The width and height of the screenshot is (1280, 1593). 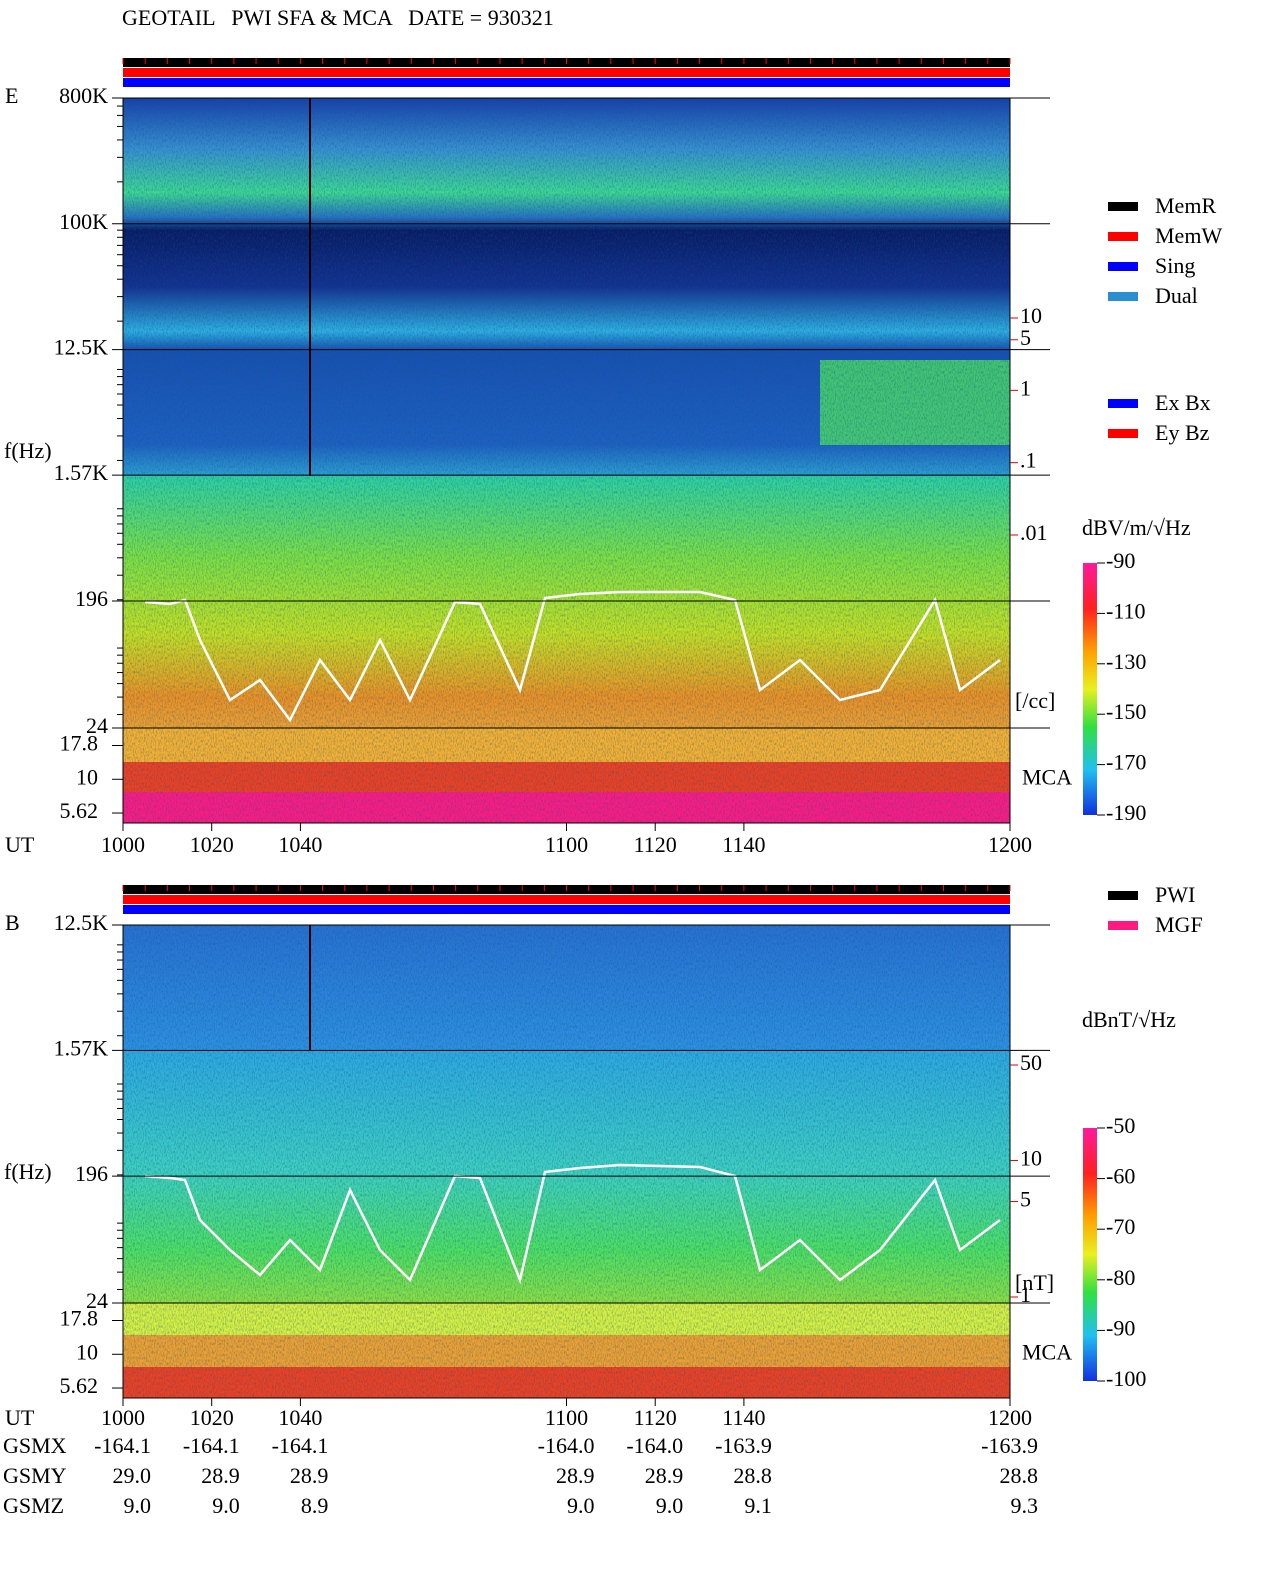 I want to click on density-tick-label: .01, so click(x=1034, y=532).